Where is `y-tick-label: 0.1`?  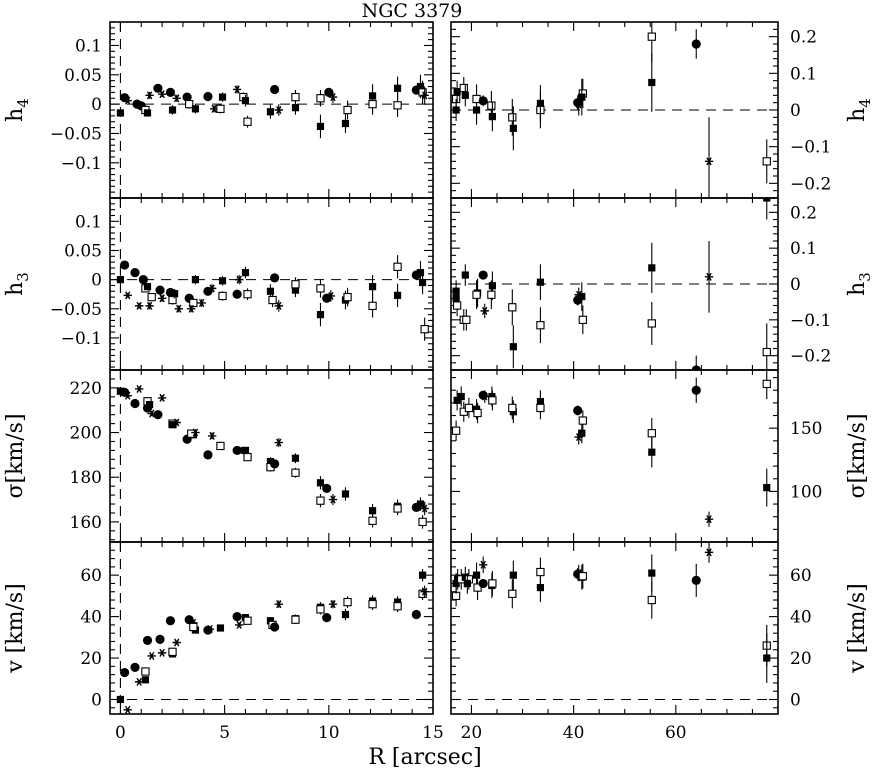
y-tick-label: 0.1 is located at coordinates (88, 222).